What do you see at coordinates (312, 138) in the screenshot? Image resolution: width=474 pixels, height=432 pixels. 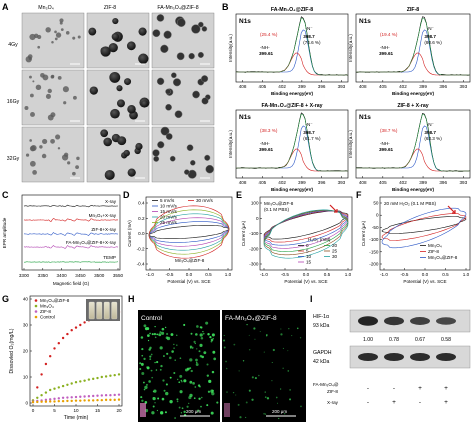 I see `xps-n-percent: (61.7 %)` at bounding box center [312, 138].